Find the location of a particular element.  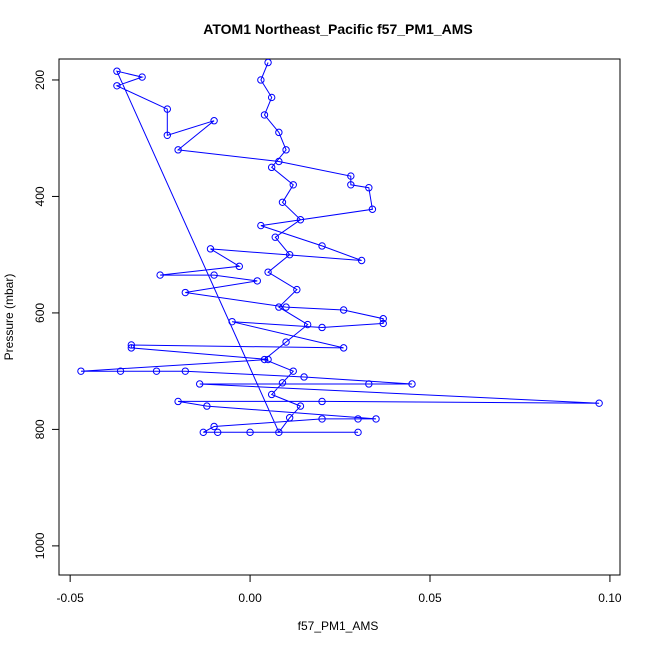

y-axis-label: Pressure (mbar) is located at coordinates (9, 317).